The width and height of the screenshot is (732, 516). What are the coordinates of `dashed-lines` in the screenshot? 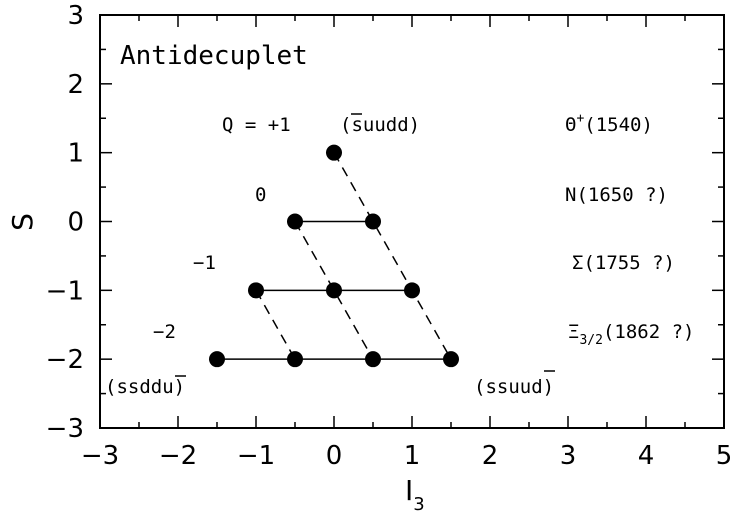 It's located at (353, 256).